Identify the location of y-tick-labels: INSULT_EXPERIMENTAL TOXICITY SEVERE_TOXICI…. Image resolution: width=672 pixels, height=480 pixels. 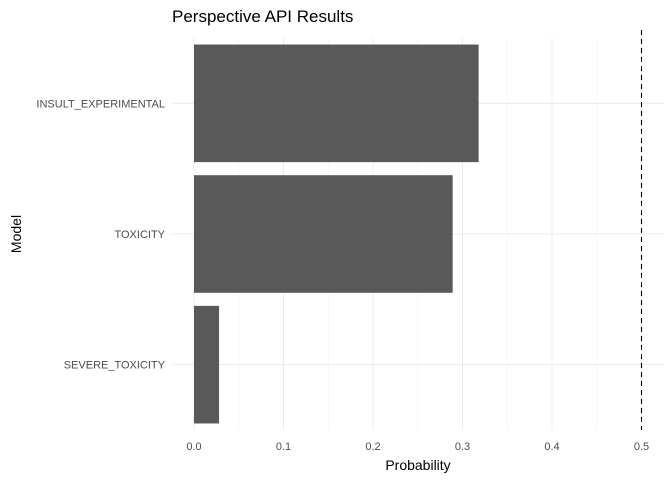
(100, 234).